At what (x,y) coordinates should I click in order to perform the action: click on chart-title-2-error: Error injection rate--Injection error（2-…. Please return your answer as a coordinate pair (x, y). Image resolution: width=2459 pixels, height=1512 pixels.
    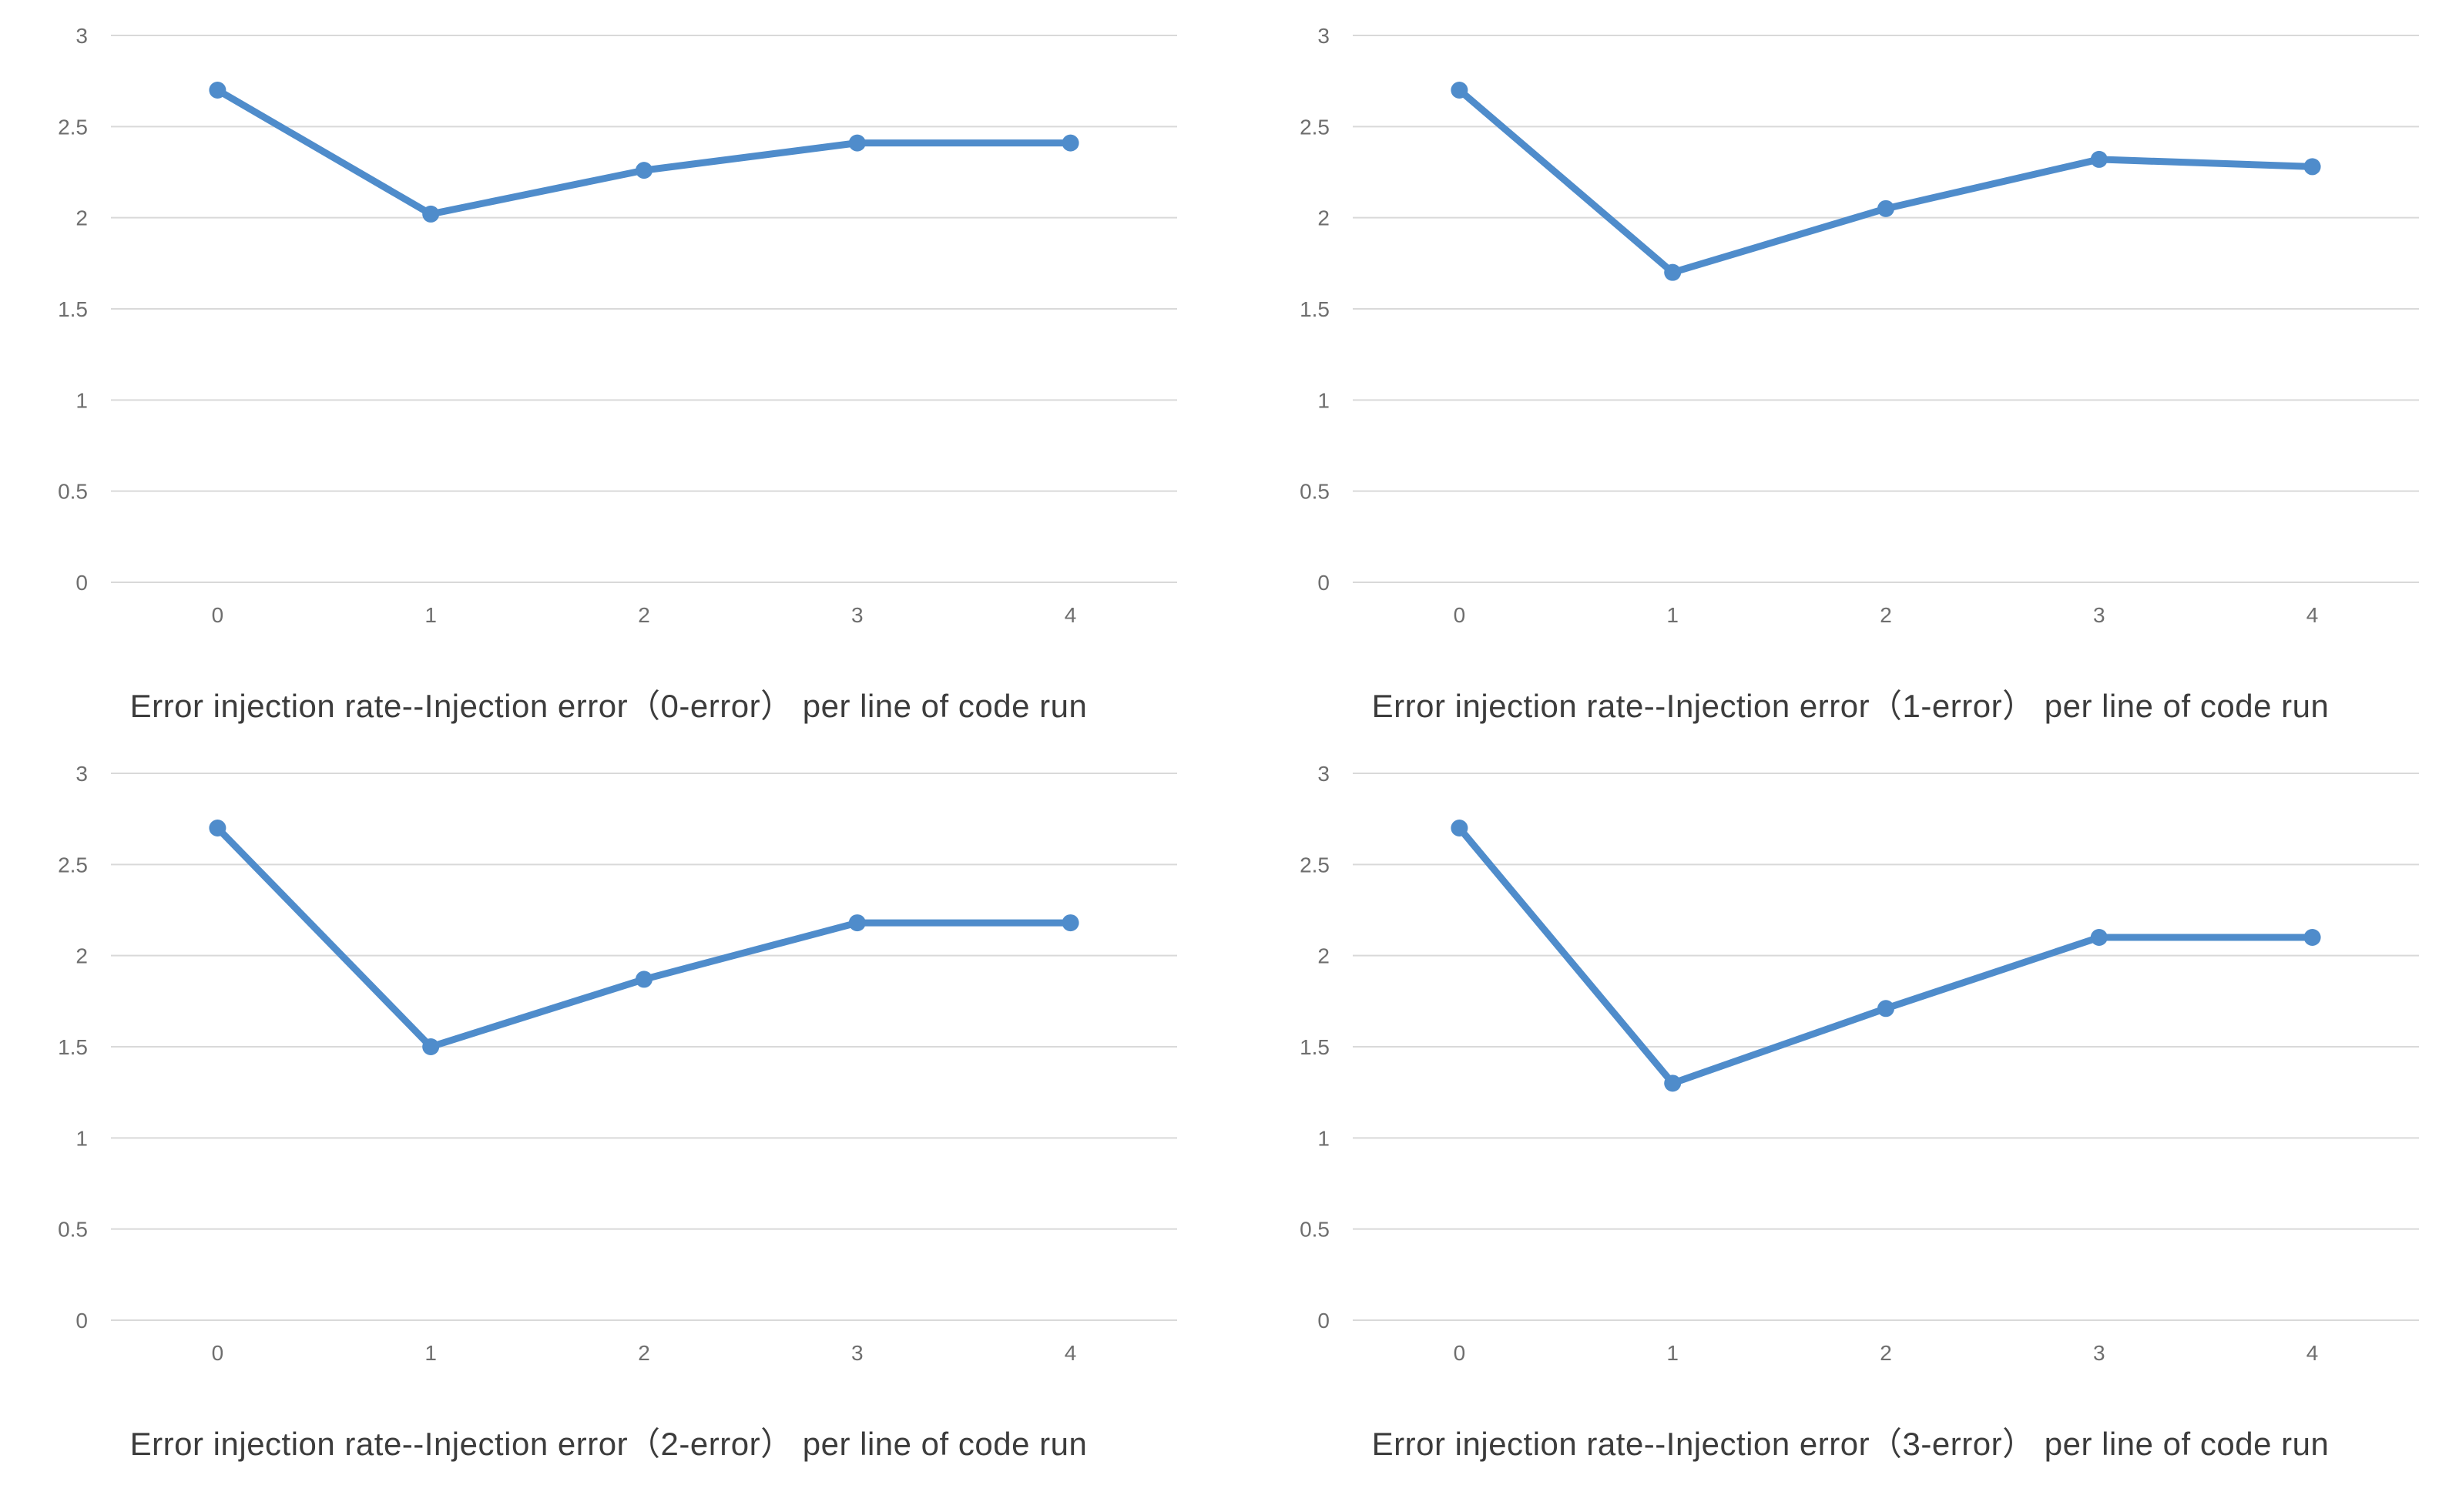
    Looking at the image, I should click on (608, 1444).